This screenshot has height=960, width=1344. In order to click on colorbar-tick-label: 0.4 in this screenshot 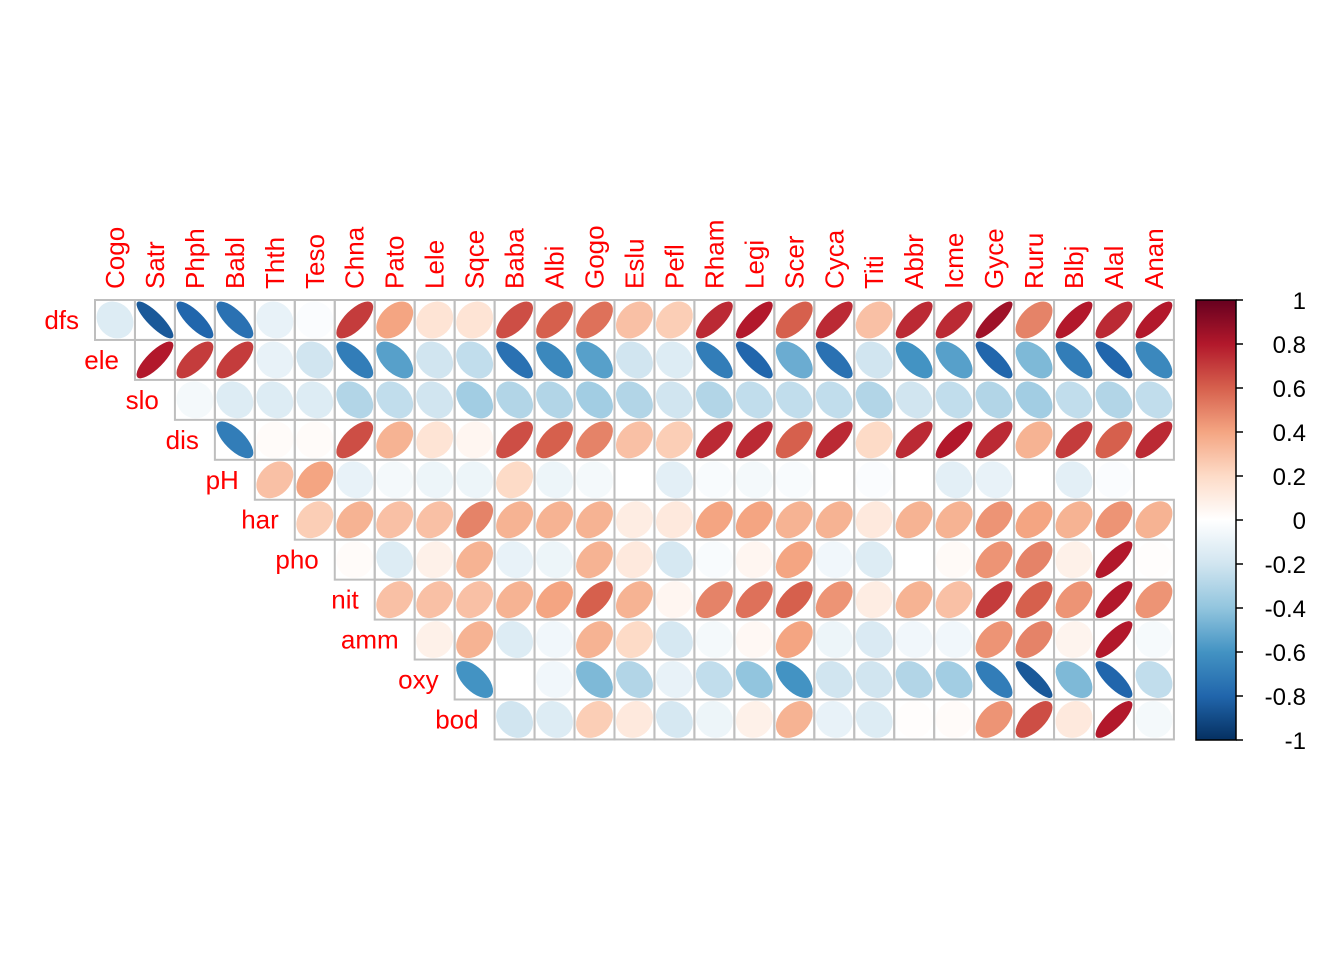, I will do `click(1289, 433)`.